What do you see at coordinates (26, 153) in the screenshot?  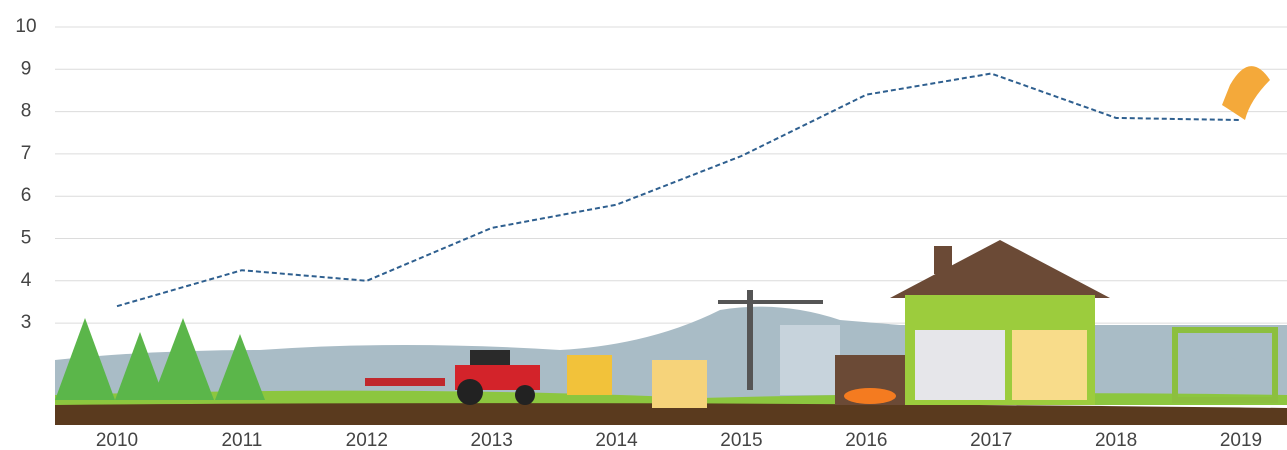 I see `y-tick-label: 7` at bounding box center [26, 153].